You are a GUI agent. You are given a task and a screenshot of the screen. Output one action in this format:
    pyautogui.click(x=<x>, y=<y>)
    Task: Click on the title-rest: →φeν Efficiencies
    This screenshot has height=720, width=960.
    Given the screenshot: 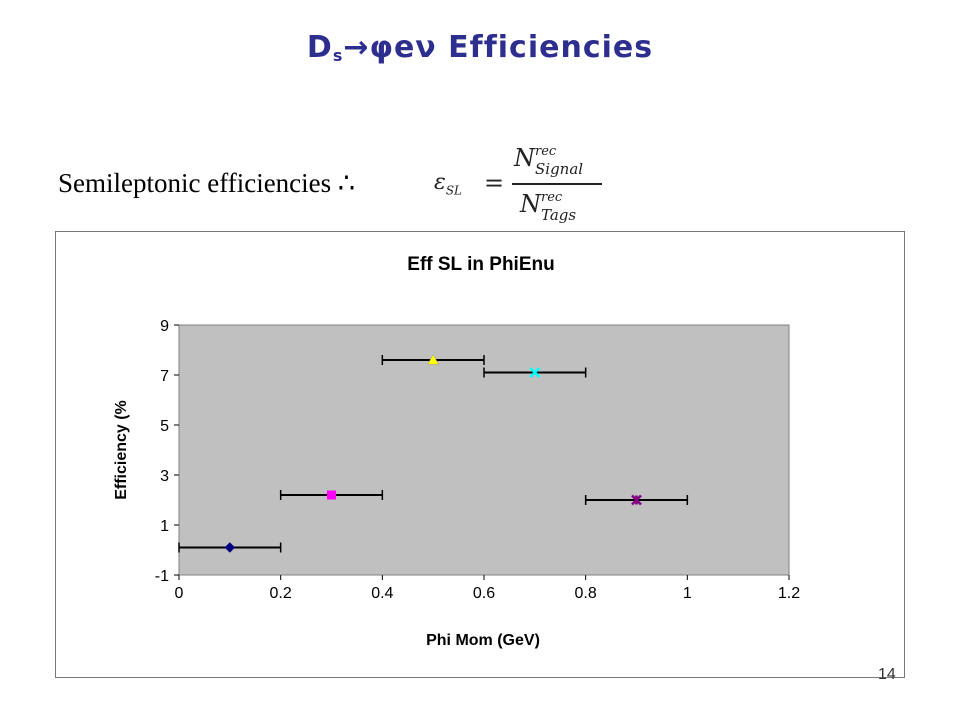 What is the action you would take?
    pyautogui.click(x=498, y=47)
    